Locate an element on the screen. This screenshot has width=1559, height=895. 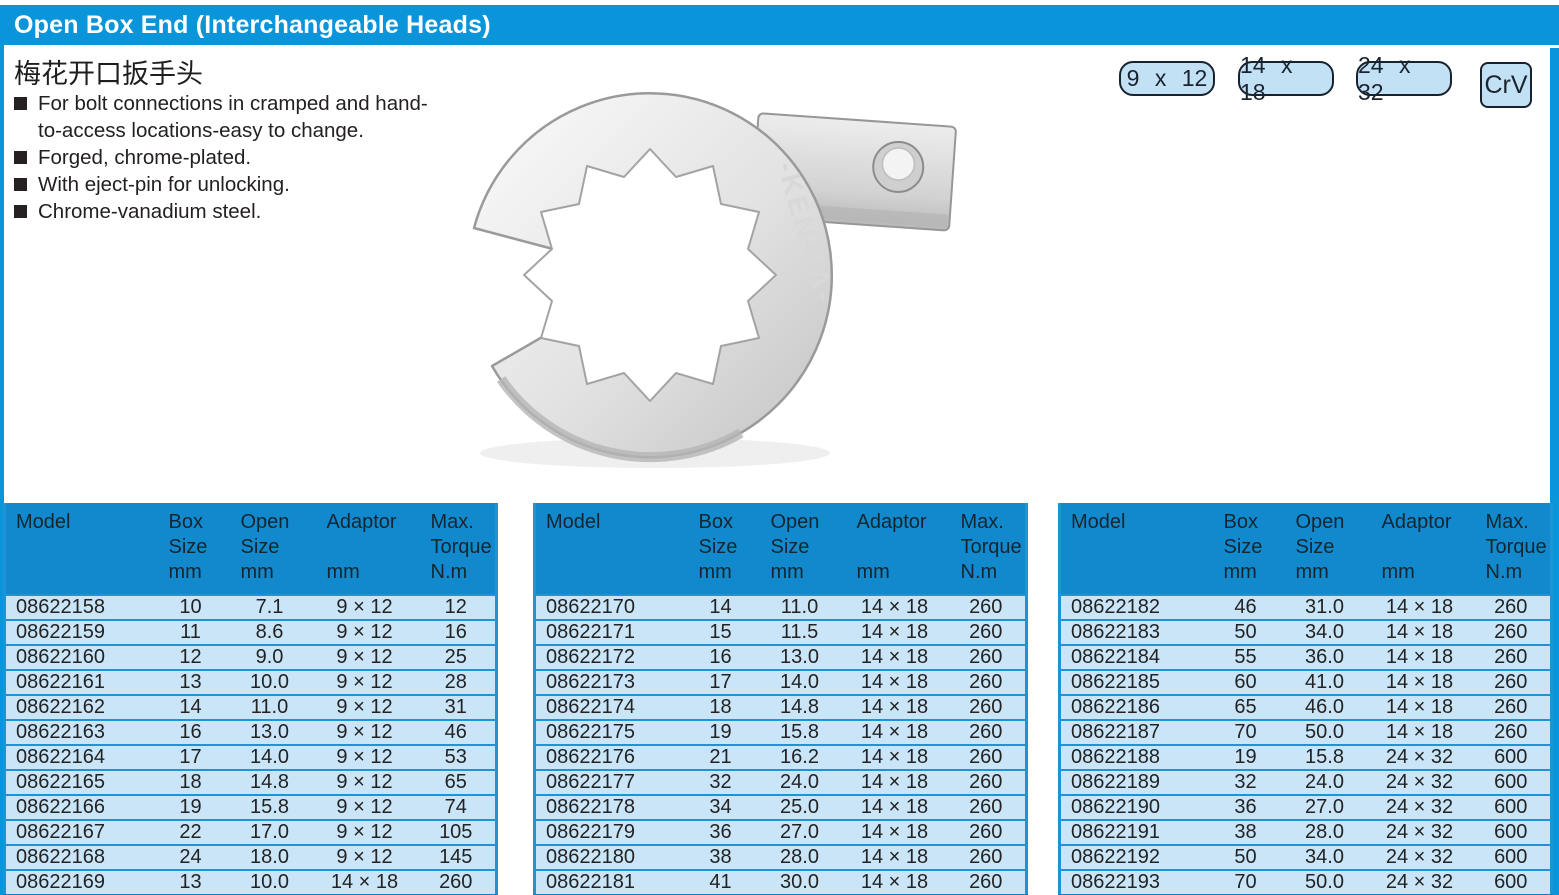
table-row: 08622182 46 31.0 14 × 18 260 is located at coordinates (1305, 607).